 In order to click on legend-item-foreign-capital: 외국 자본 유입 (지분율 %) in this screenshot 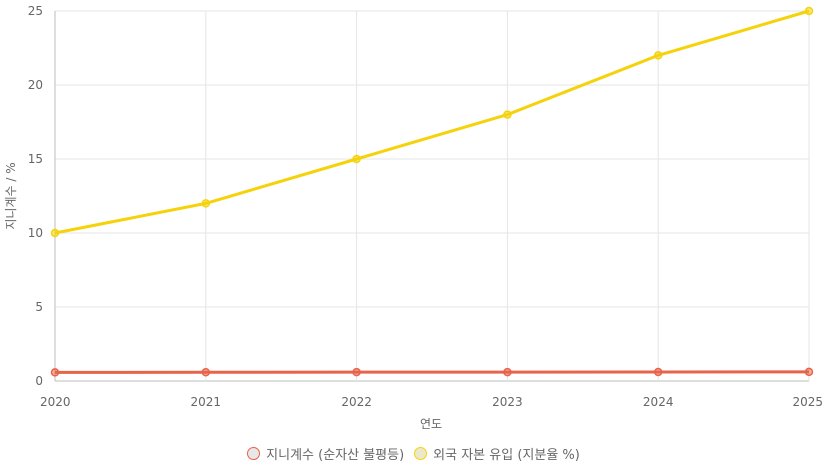, I will do `click(497, 453)`.